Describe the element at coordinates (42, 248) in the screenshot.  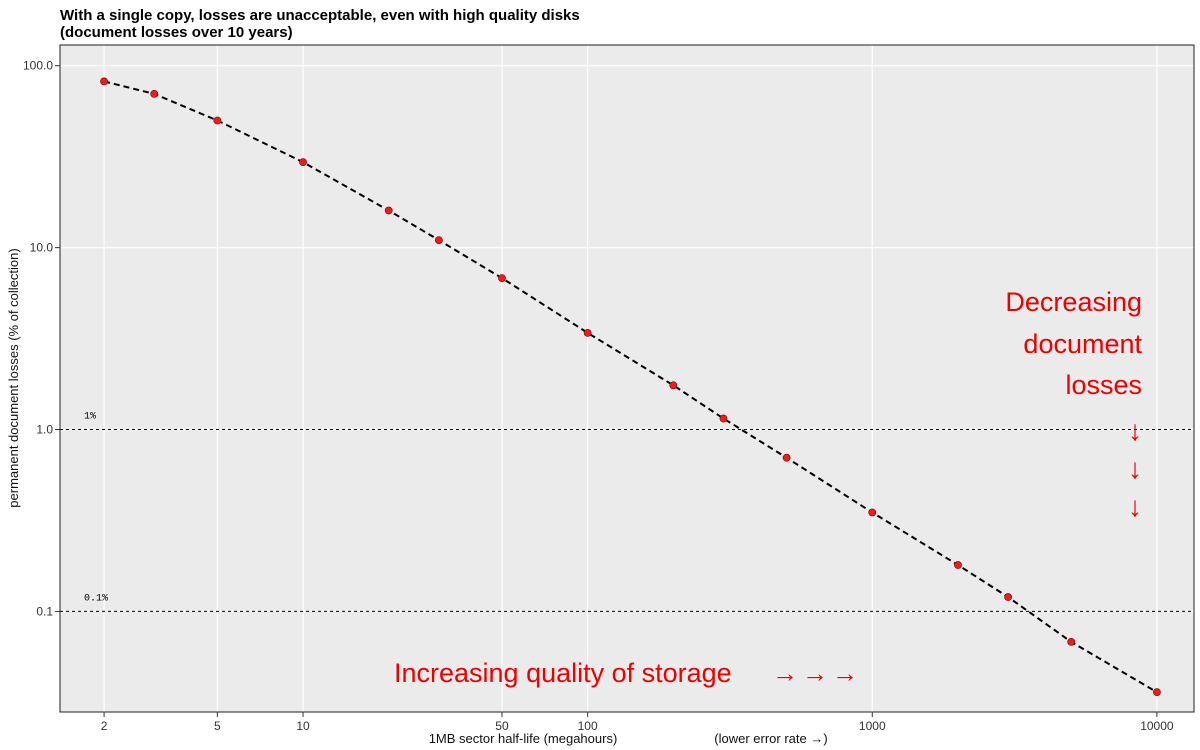
I see `y-tick-label: 10.0` at that location.